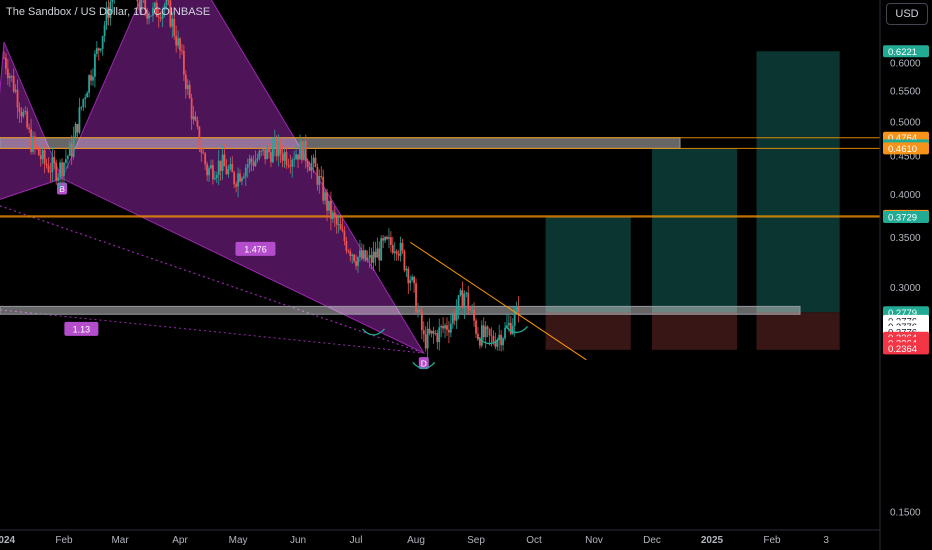 The image size is (932, 550). Describe the element at coordinates (212, 279) in the screenshot. I see `harmonic-xd-dotted-line` at that location.